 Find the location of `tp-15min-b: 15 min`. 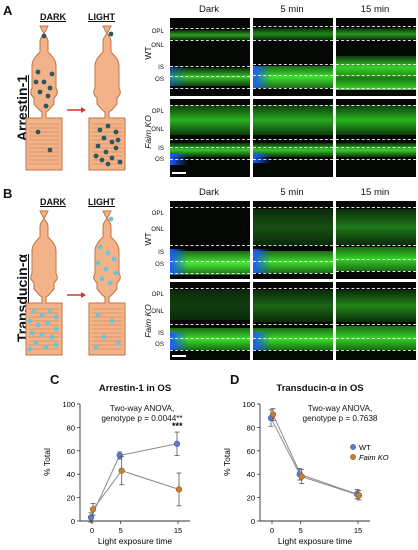

tp-15min-b: 15 min is located at coordinates (375, 192).